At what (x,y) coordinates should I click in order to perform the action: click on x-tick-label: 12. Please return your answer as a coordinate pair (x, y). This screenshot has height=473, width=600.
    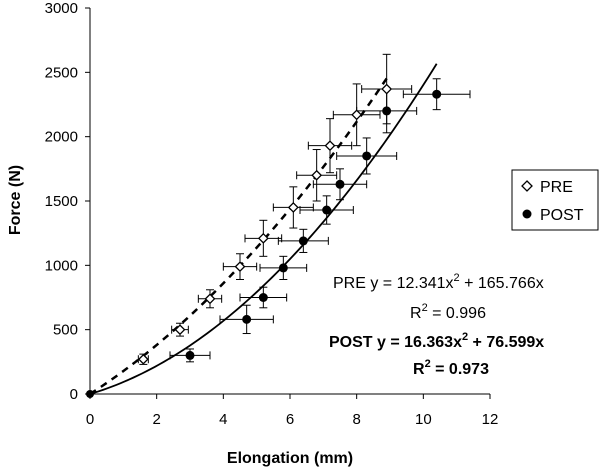
    Looking at the image, I should click on (490, 419).